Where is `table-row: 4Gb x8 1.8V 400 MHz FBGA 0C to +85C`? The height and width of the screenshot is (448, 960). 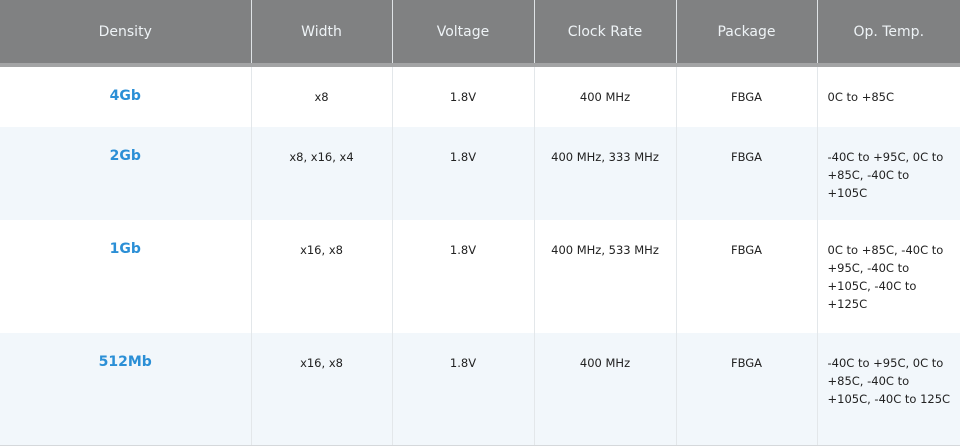
table-row: 4Gb x8 1.8V 400 MHz FBGA 0C to +85C is located at coordinates (480, 96).